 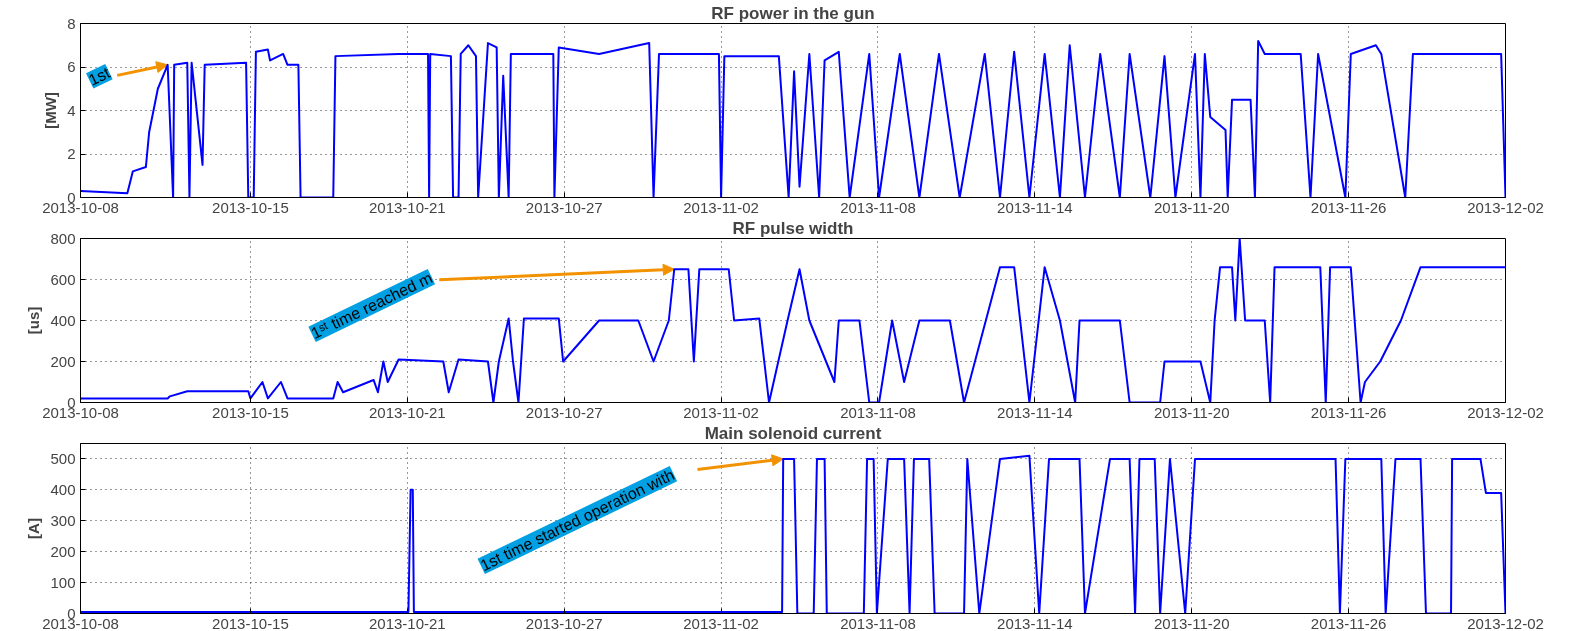 I want to click on y-tick-label: 300, so click(x=63, y=520).